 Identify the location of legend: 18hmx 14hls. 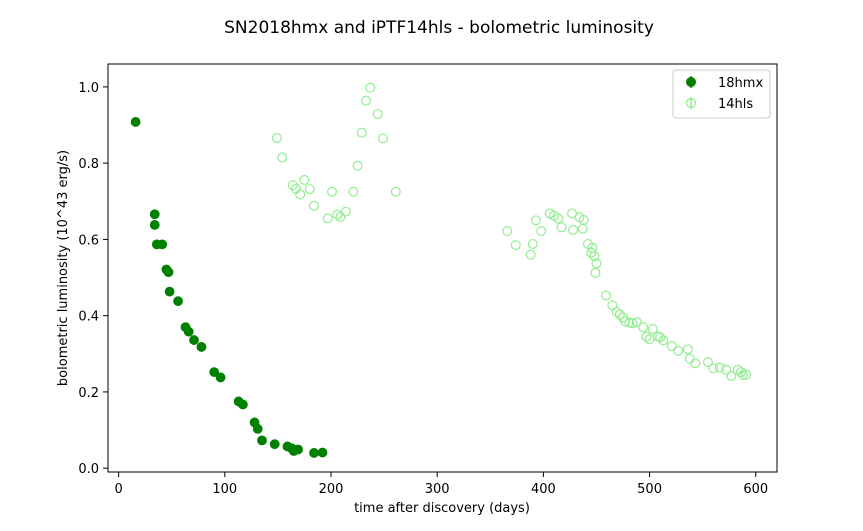
(721, 94).